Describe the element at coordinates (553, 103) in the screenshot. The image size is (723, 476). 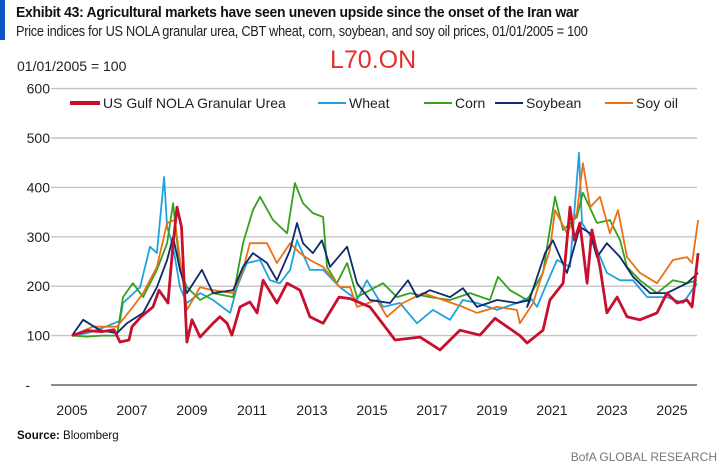
I see `legend-label: Soybean` at that location.